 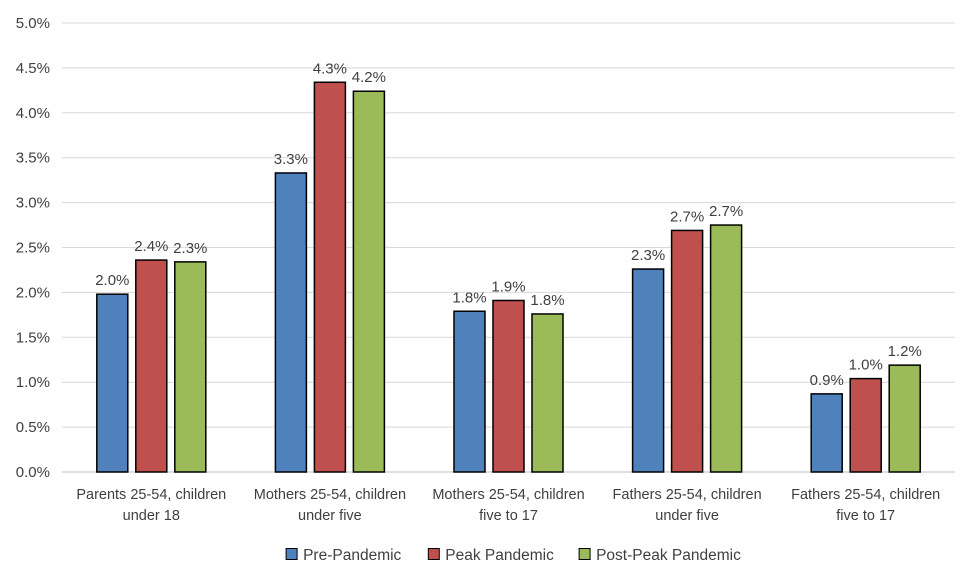 I want to click on data-label: 4.3%, so click(x=330, y=68).